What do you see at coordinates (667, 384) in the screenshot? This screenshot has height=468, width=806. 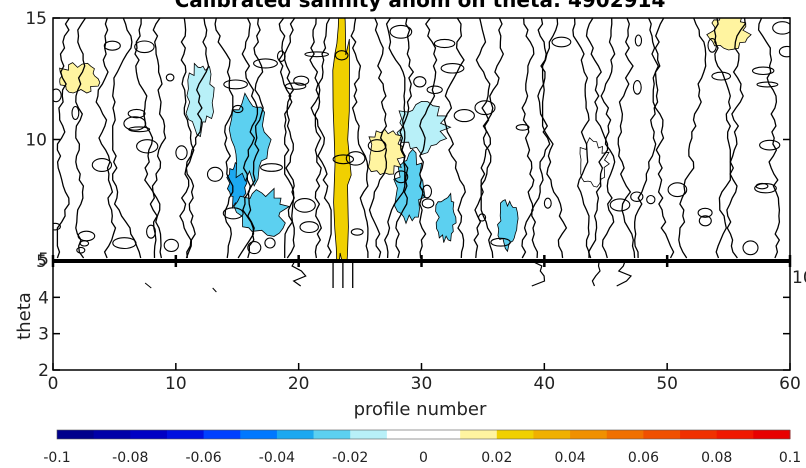 I see `xtick-label-50: 50` at bounding box center [667, 384].